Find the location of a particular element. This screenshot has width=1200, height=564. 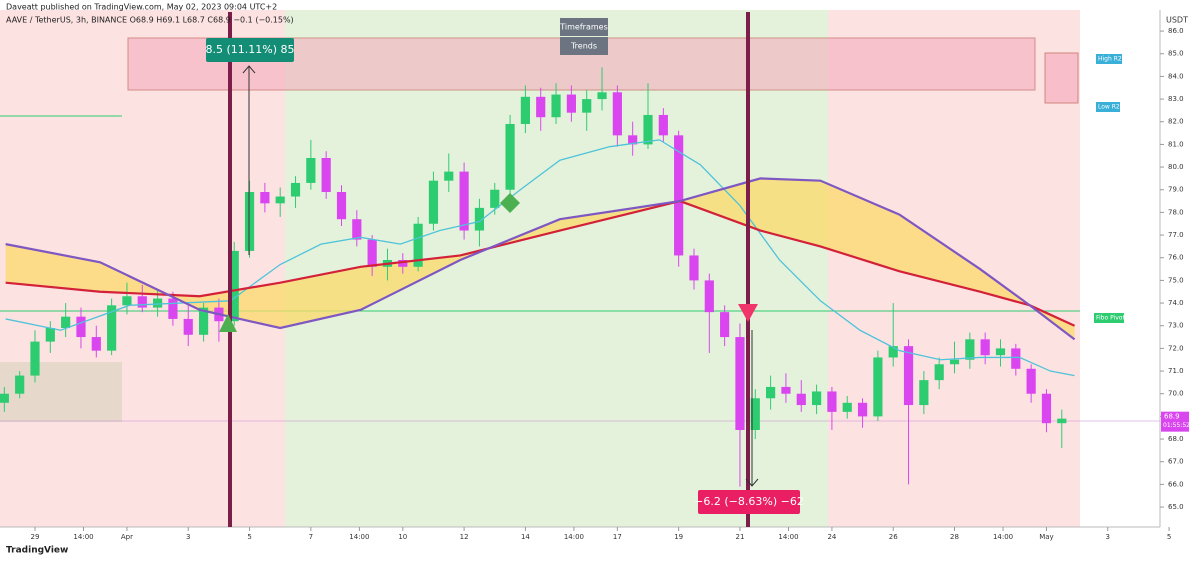

y-tick-label: 78.0 is located at coordinates (1176, 212).